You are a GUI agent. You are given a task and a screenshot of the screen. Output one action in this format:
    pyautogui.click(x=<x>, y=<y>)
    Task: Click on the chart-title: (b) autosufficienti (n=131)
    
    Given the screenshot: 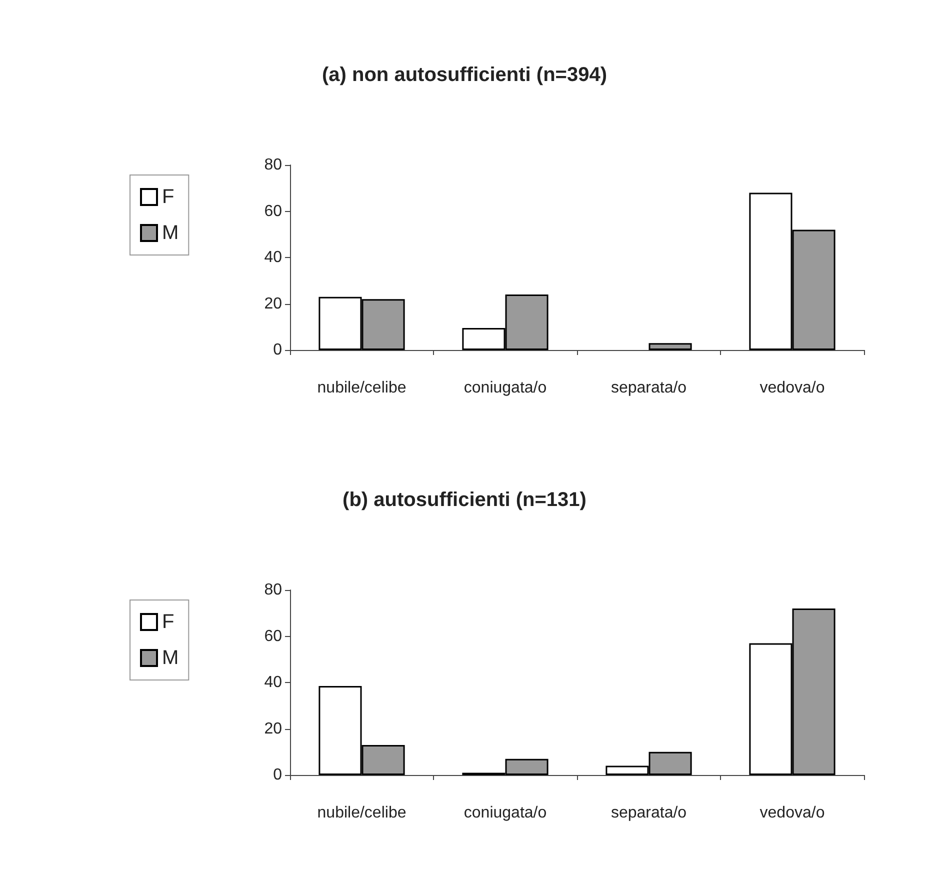 What is the action you would take?
    pyautogui.click(x=464, y=500)
    